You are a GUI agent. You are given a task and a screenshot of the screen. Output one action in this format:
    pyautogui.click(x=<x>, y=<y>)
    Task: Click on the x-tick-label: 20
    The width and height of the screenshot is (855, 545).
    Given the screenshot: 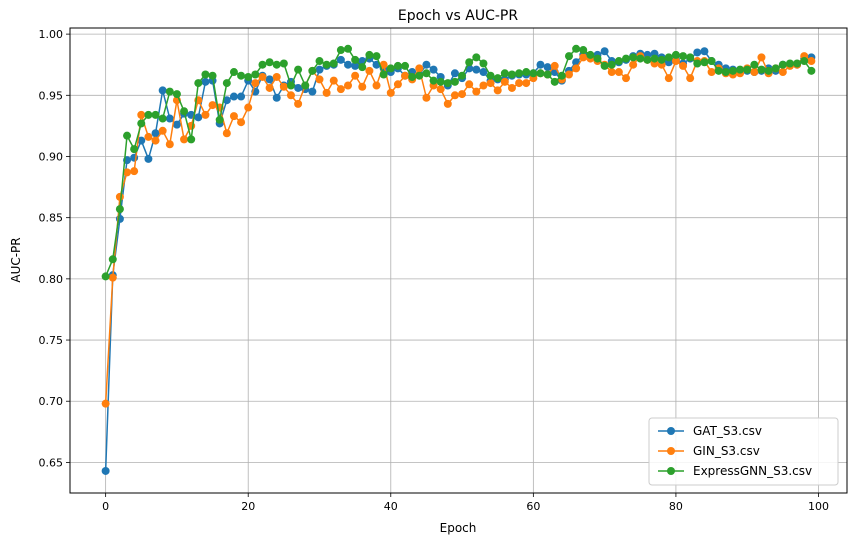 What is the action you would take?
    pyautogui.click(x=248, y=506)
    